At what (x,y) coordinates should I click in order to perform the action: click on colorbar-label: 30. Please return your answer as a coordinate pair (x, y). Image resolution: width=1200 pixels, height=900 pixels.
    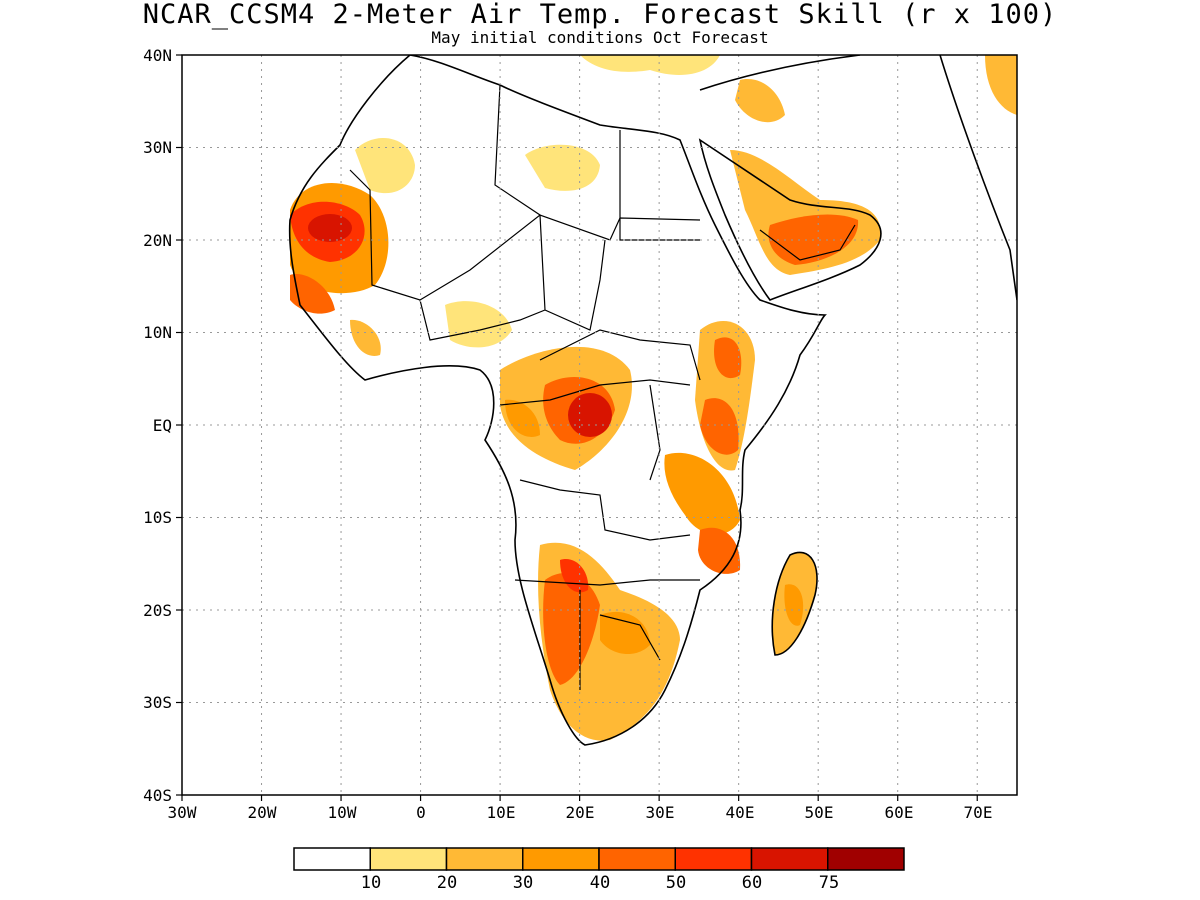
    Looking at the image, I should click on (523, 883).